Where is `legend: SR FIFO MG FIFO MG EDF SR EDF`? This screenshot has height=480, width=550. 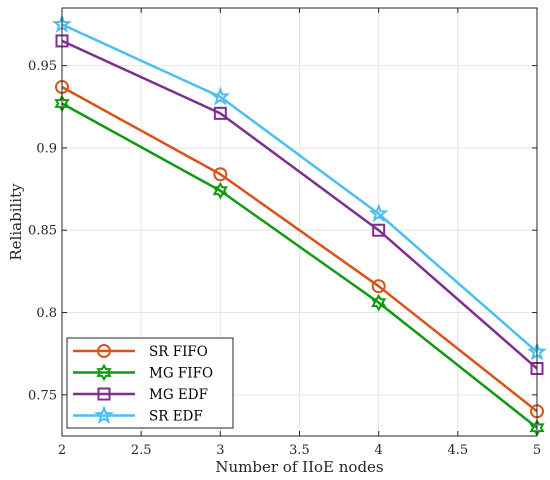 legend: SR FIFO MG FIFO MG EDF SR EDF is located at coordinates (150, 383).